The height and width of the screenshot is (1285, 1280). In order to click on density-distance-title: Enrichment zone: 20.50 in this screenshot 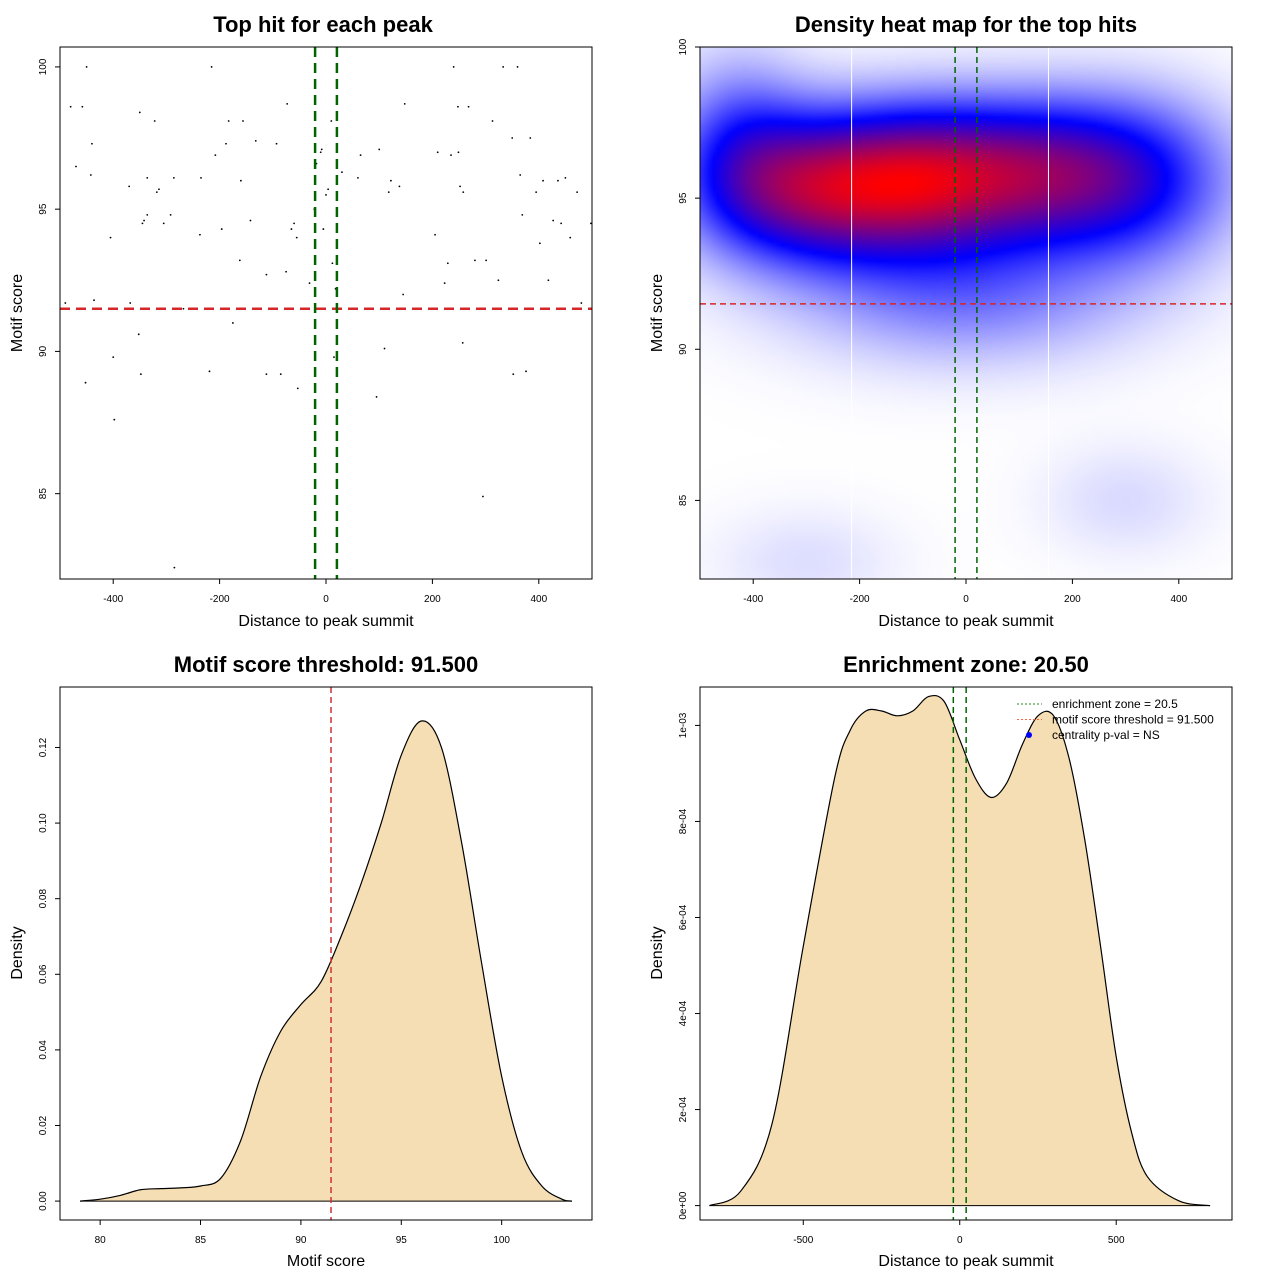, I will do `click(966, 664)`.